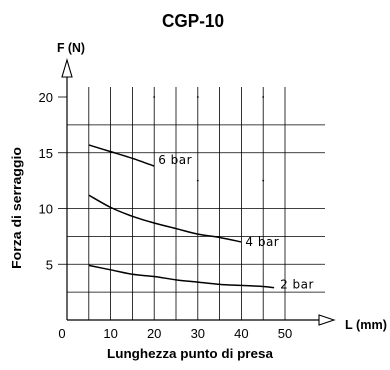 The image size is (390, 370). Describe the element at coordinates (61, 333) in the screenshot. I see `x-tick-label: 0` at that location.